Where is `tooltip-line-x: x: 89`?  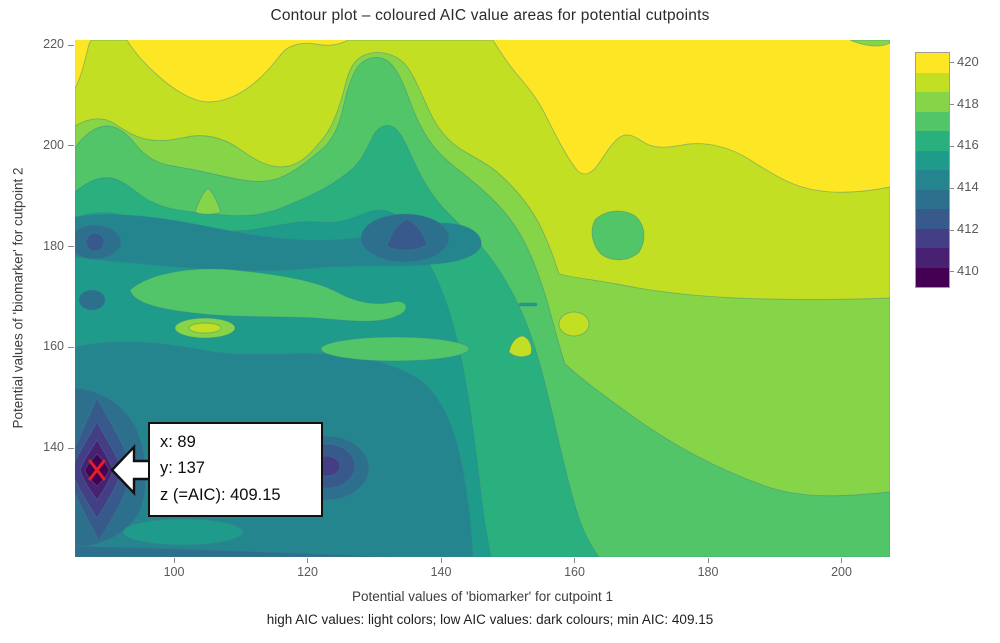
tooltip-line-x: x: 89 is located at coordinates (178, 442).